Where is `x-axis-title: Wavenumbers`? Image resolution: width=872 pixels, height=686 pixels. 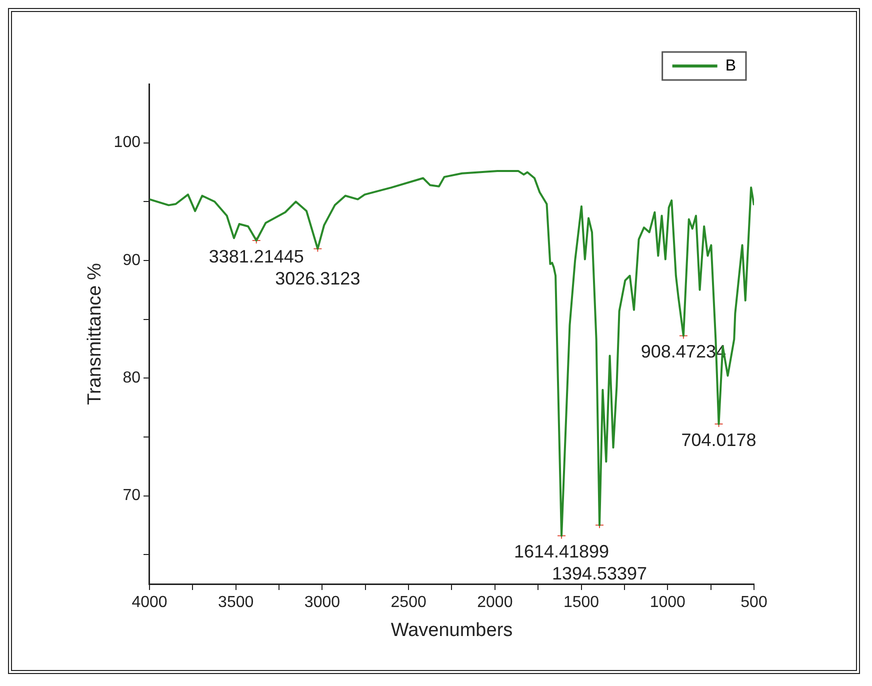 x-axis-title: Wavenumbers is located at coordinates (451, 630).